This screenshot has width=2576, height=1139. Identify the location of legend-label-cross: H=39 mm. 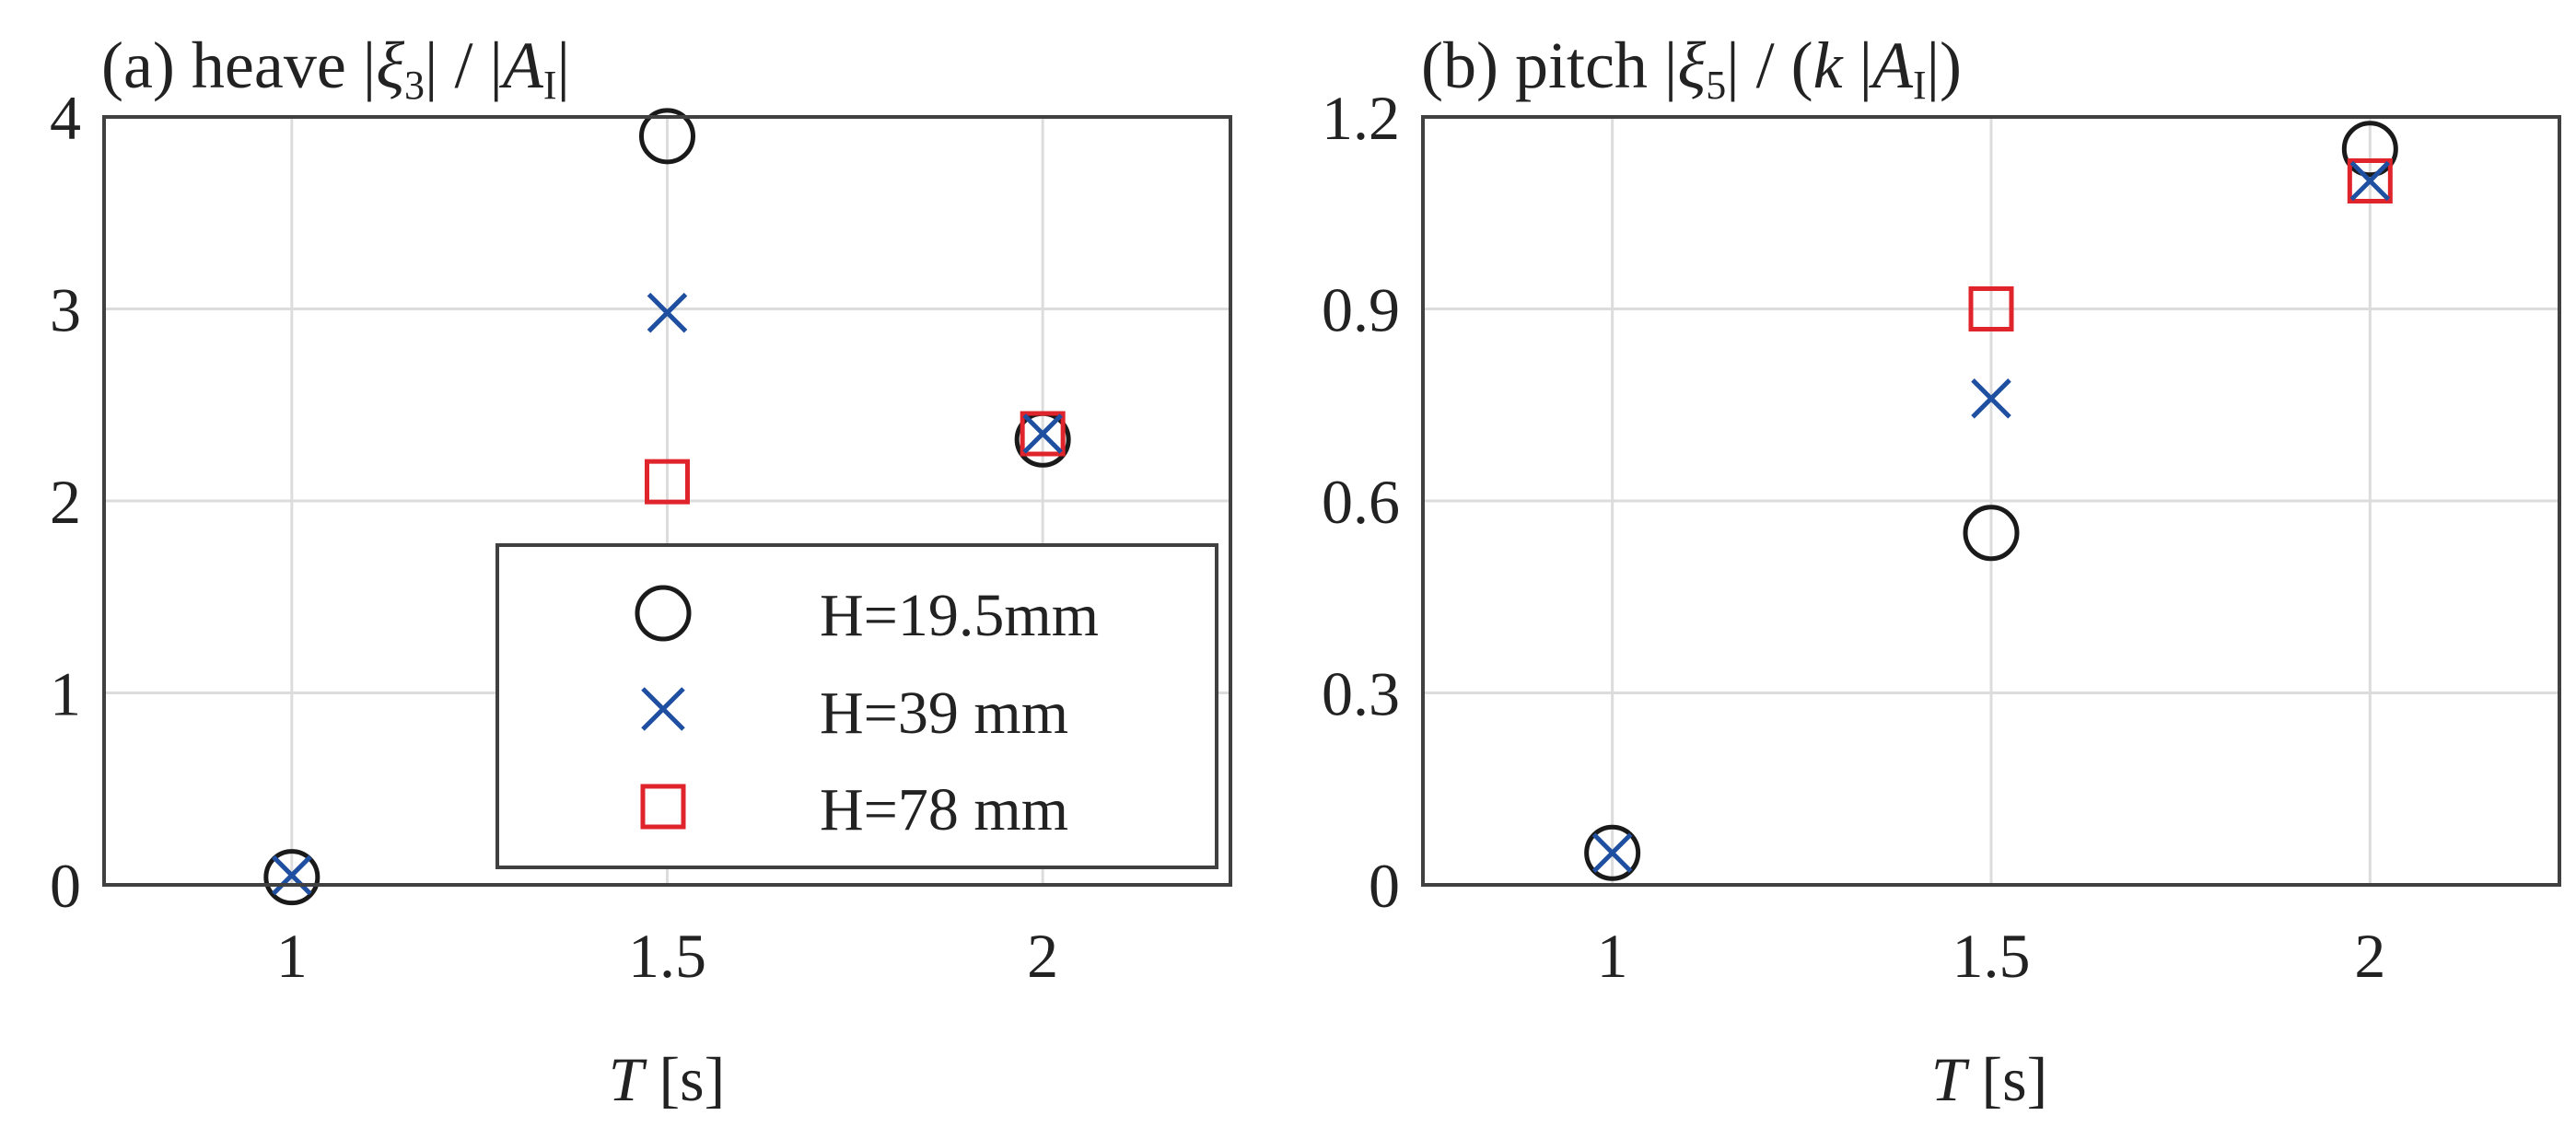
(944, 714).